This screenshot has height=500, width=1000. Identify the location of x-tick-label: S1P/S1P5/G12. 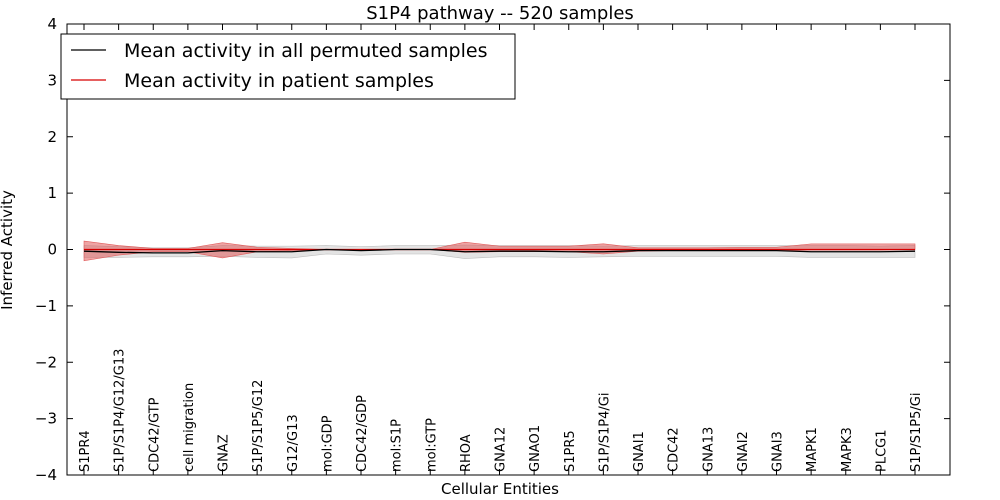
(258, 426).